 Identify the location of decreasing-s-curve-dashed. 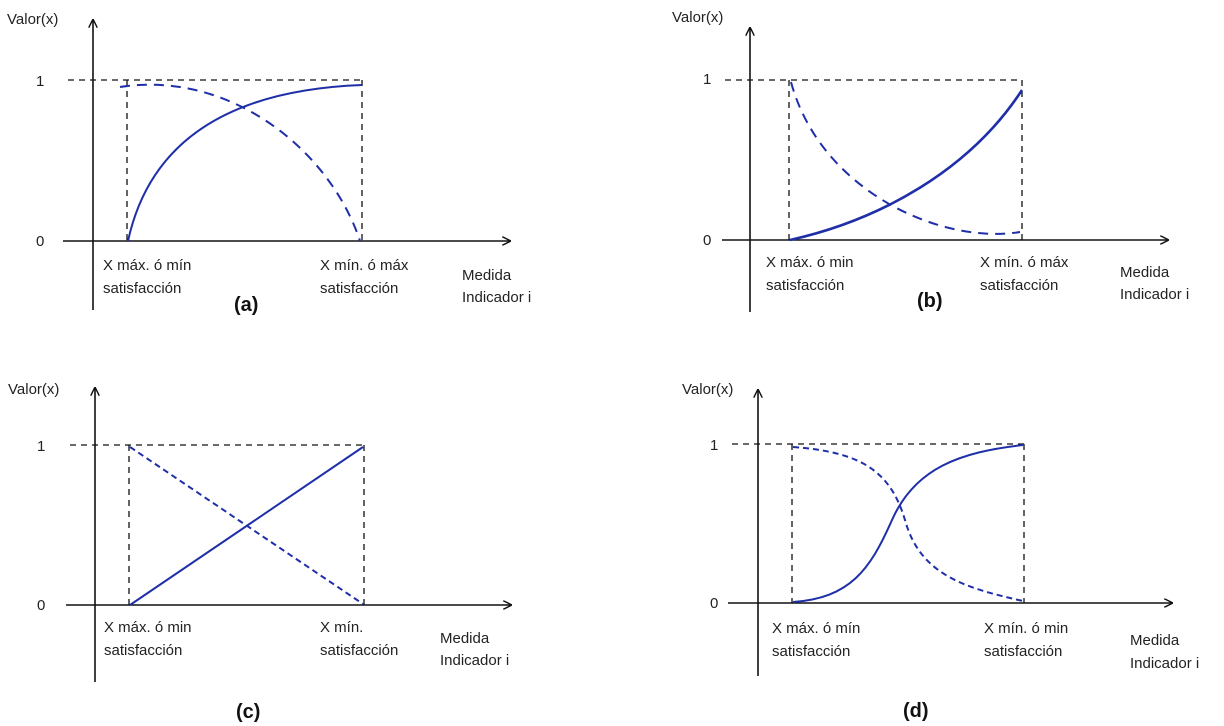
(908, 524).